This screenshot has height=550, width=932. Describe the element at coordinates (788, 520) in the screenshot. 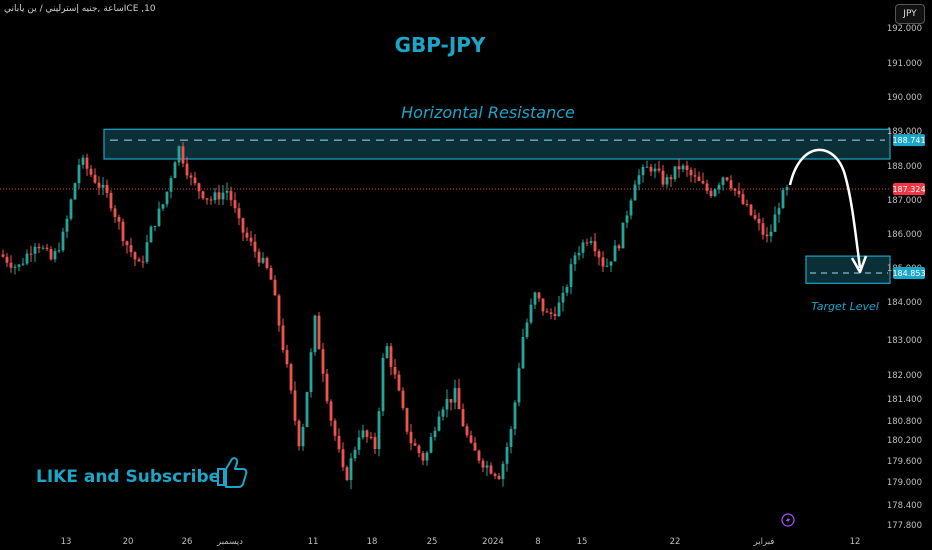

I see `lightning-bolt` at that location.